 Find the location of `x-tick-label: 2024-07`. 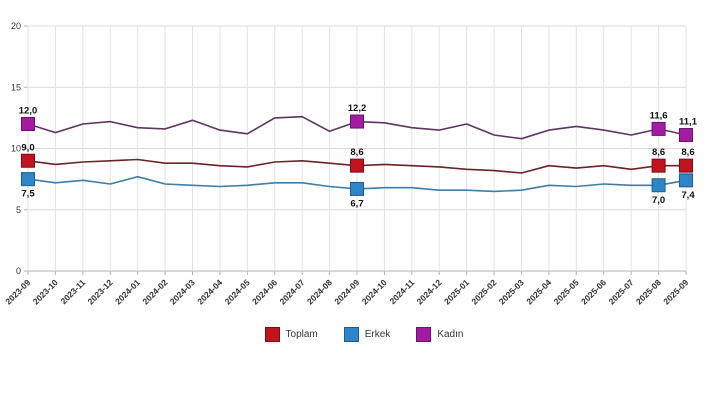

x-tick-label: 2024-07 is located at coordinates (291, 291).